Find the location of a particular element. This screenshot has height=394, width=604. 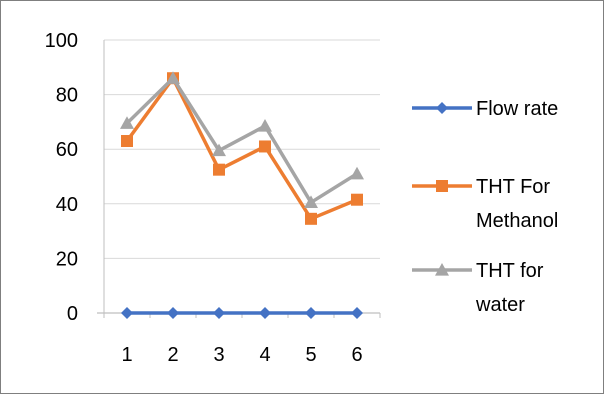

legend: Flow rate THT For Methanol THT for water is located at coordinates (485, 207).